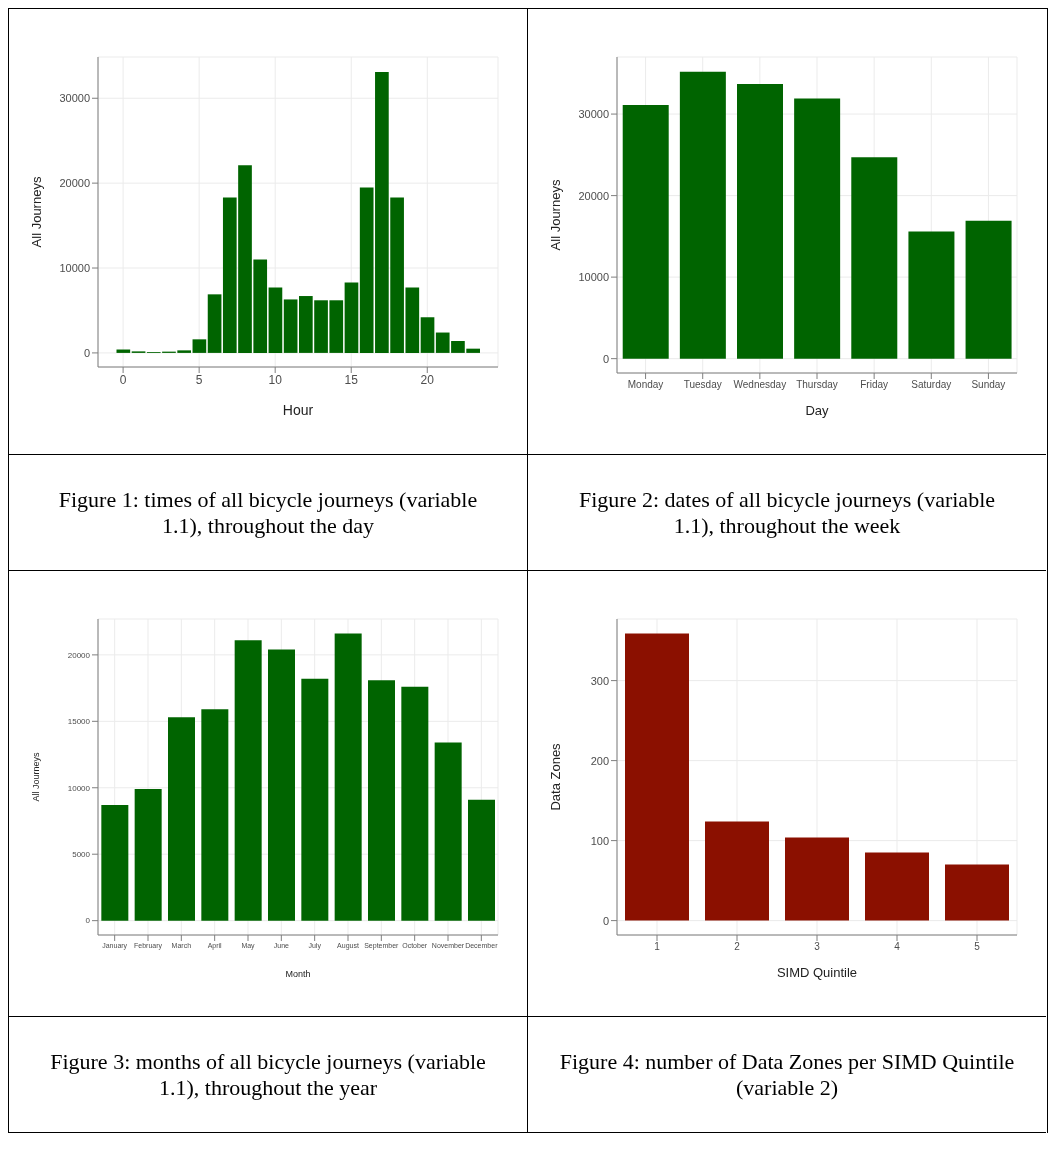 The image size is (1054, 1156). I want to click on caption: Figure 4: number of Data Zones per SIMD Quintile (variable 2), so click(787, 1074).